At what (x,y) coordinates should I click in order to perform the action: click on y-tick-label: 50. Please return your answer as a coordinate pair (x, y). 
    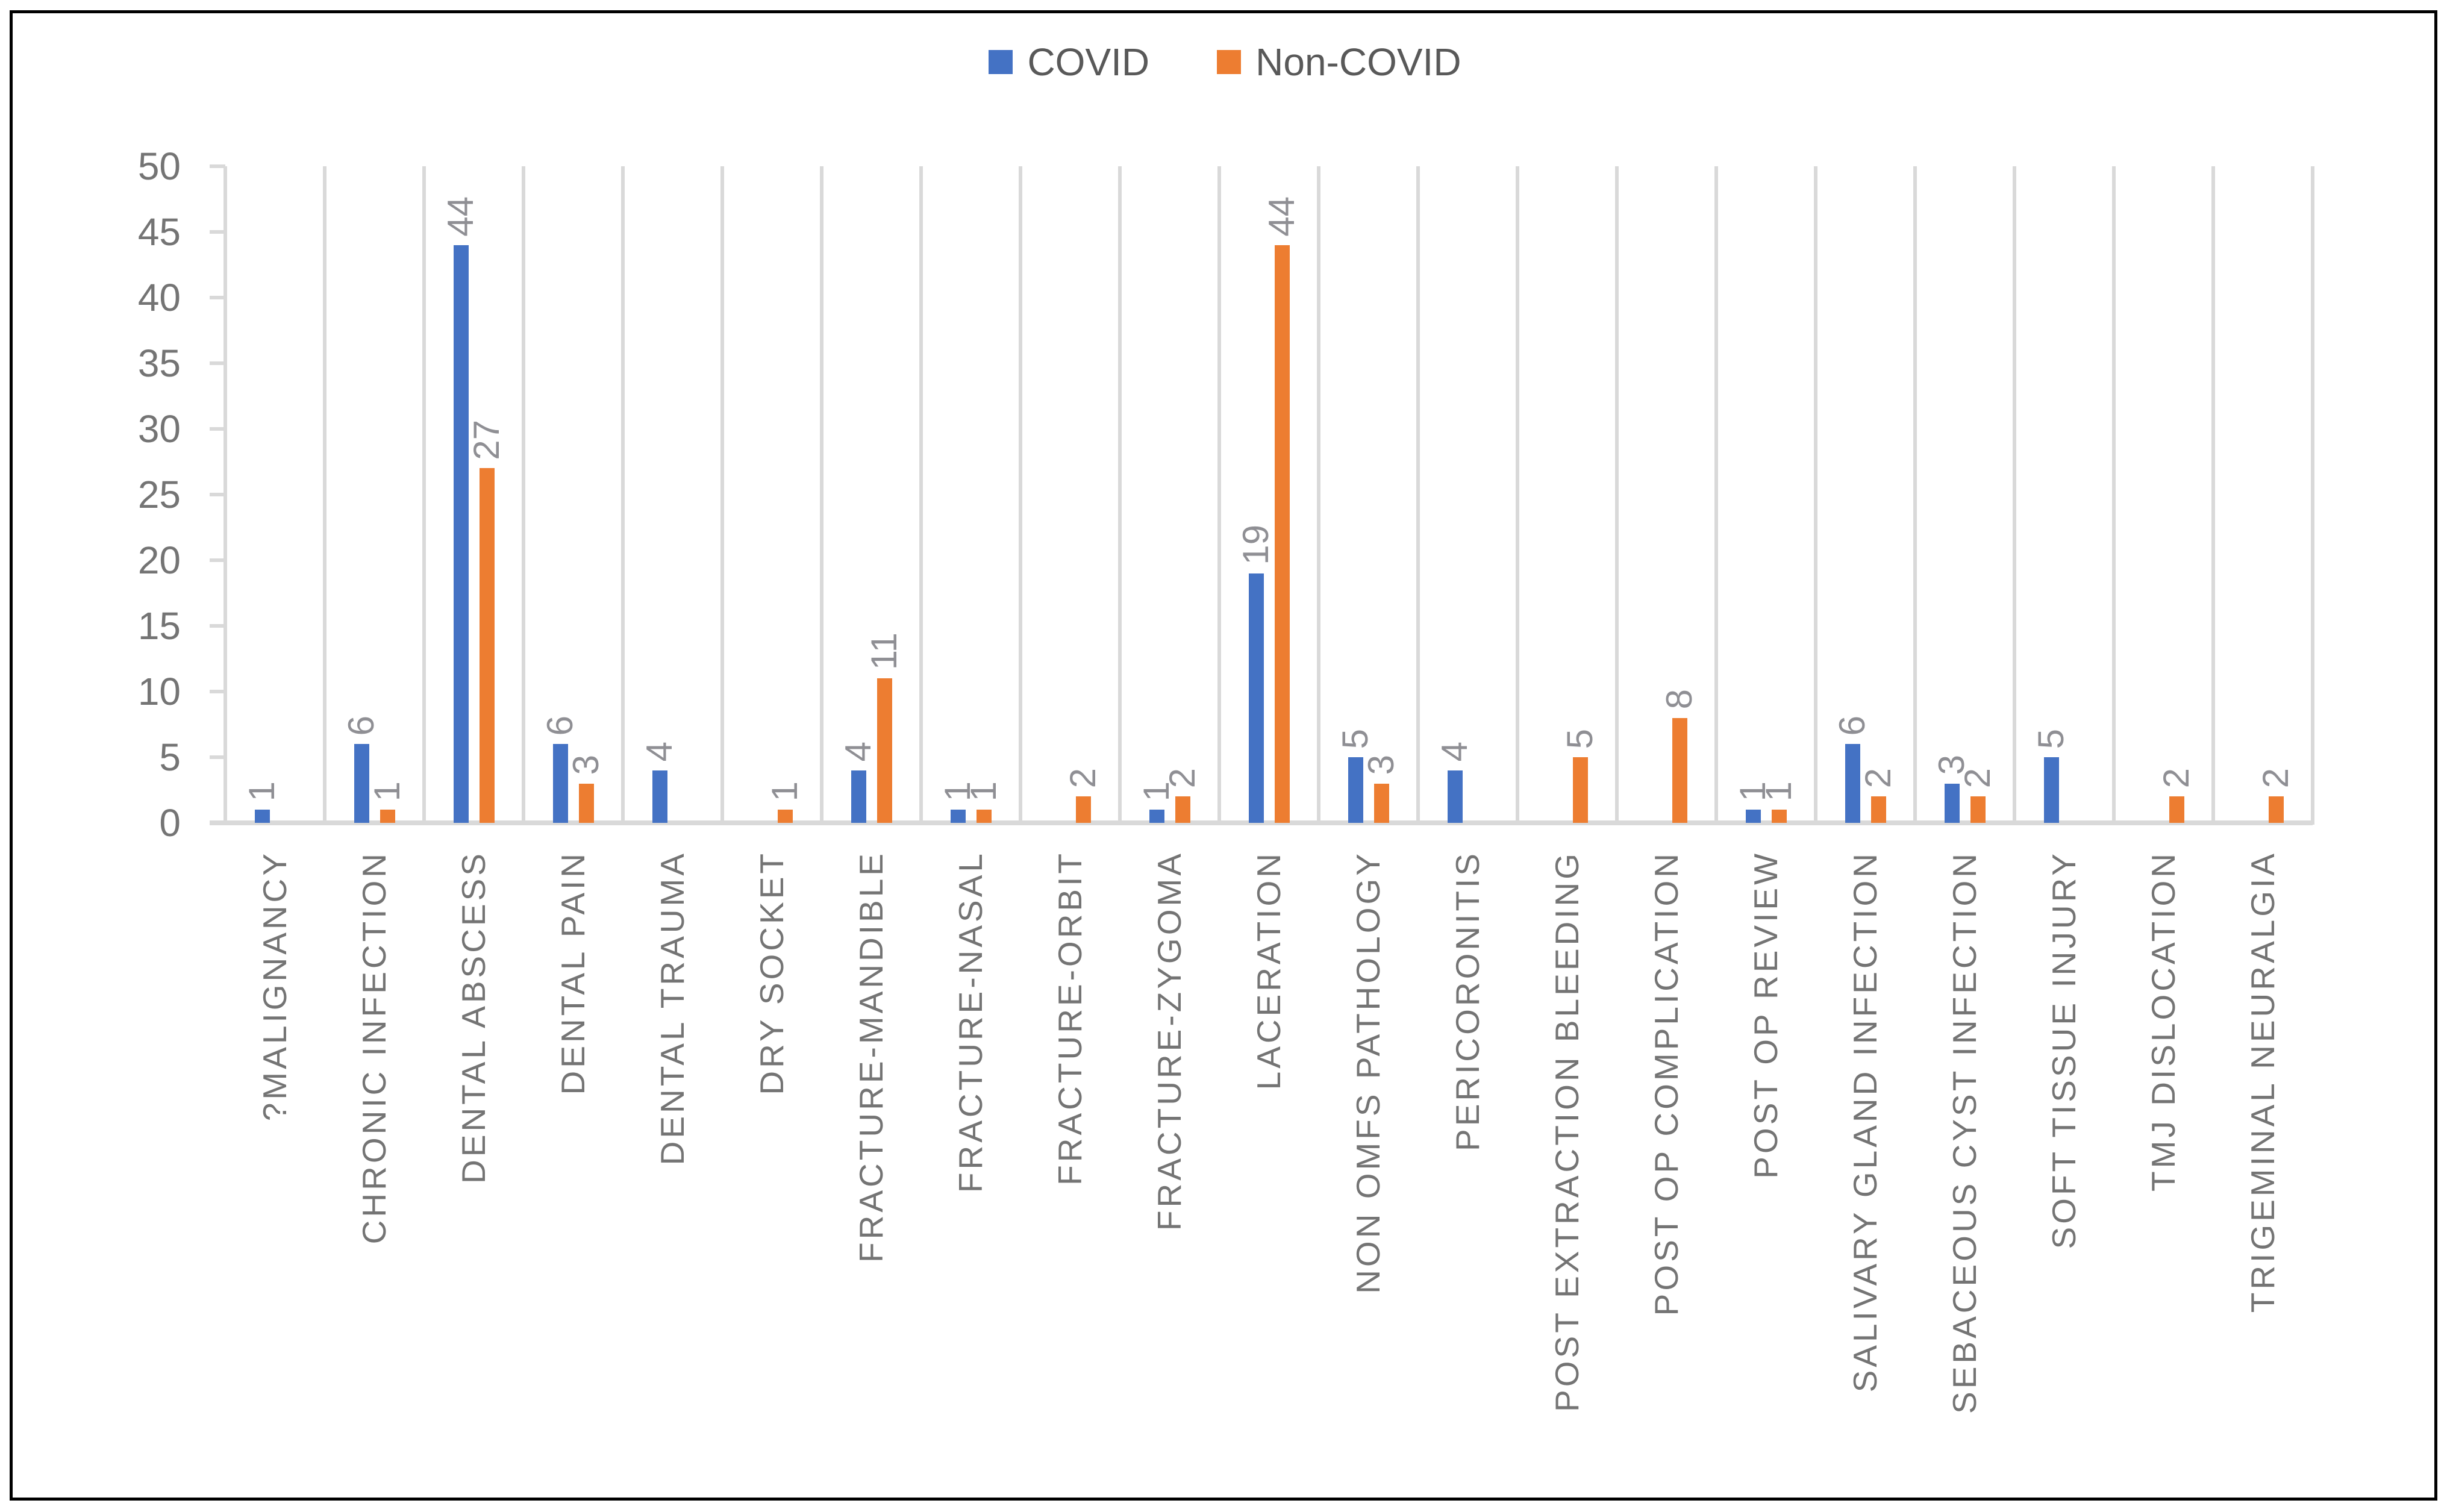
    Looking at the image, I should click on (159, 166).